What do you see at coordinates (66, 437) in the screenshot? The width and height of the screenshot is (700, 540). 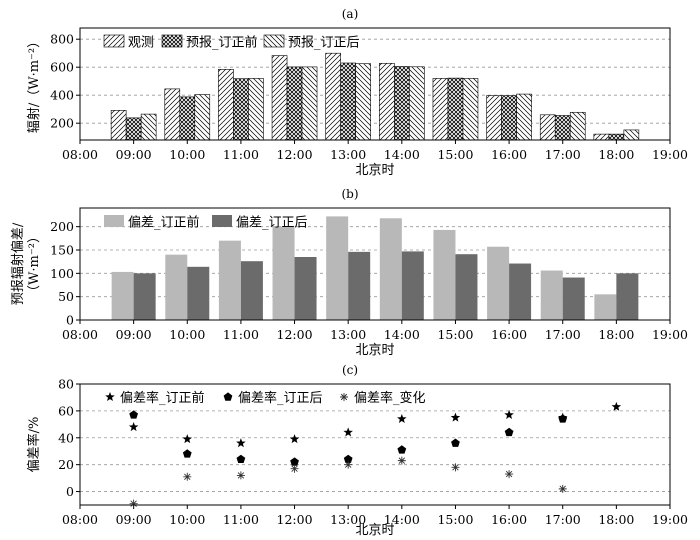 I see `y-tick-label: 40` at bounding box center [66, 437].